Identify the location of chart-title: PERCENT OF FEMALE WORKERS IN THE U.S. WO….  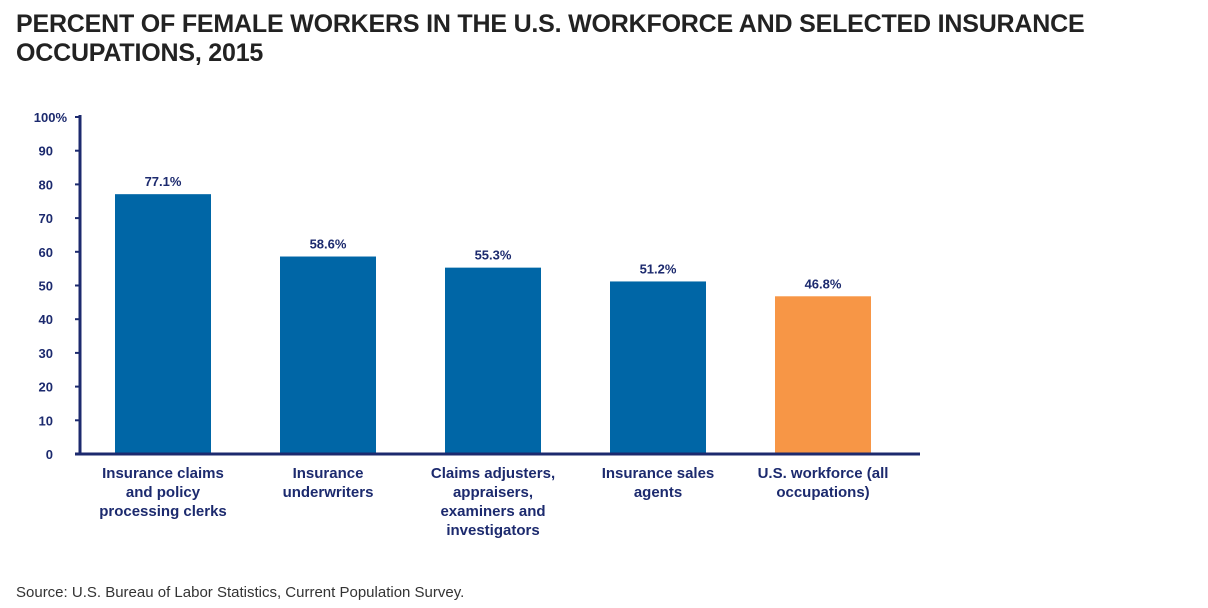
(550, 38).